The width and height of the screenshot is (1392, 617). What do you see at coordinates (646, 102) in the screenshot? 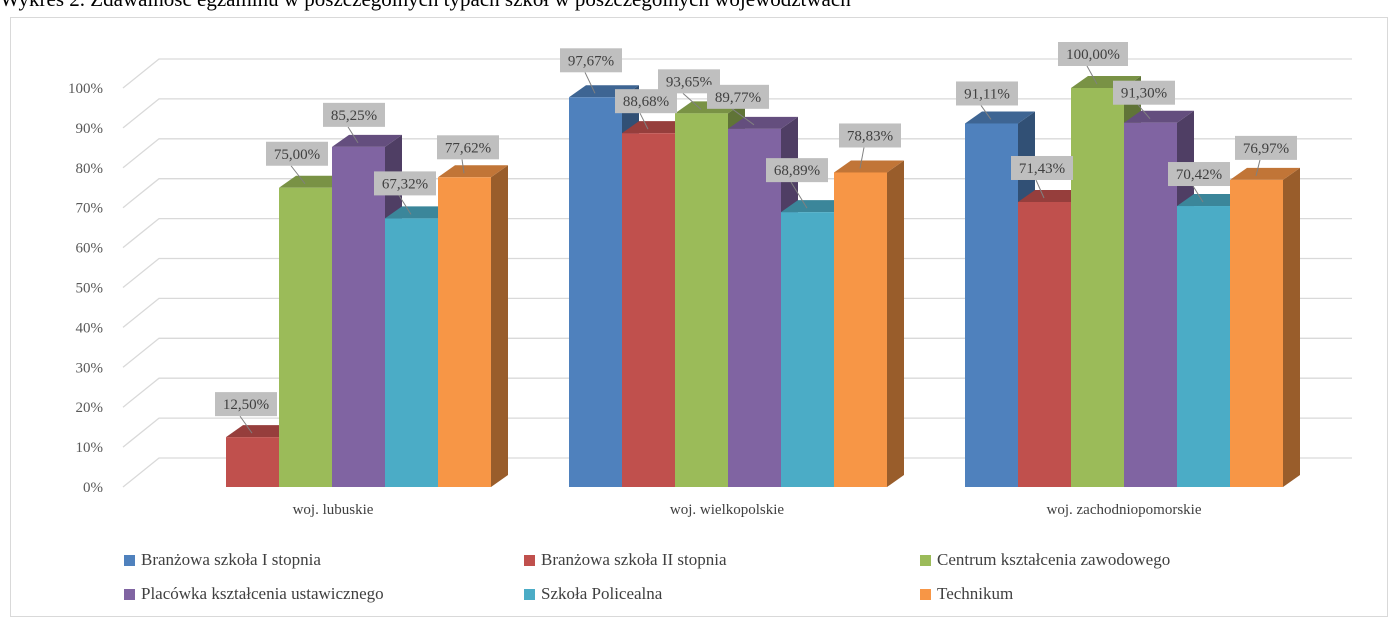
I see `data-label: 88,68%` at bounding box center [646, 102].